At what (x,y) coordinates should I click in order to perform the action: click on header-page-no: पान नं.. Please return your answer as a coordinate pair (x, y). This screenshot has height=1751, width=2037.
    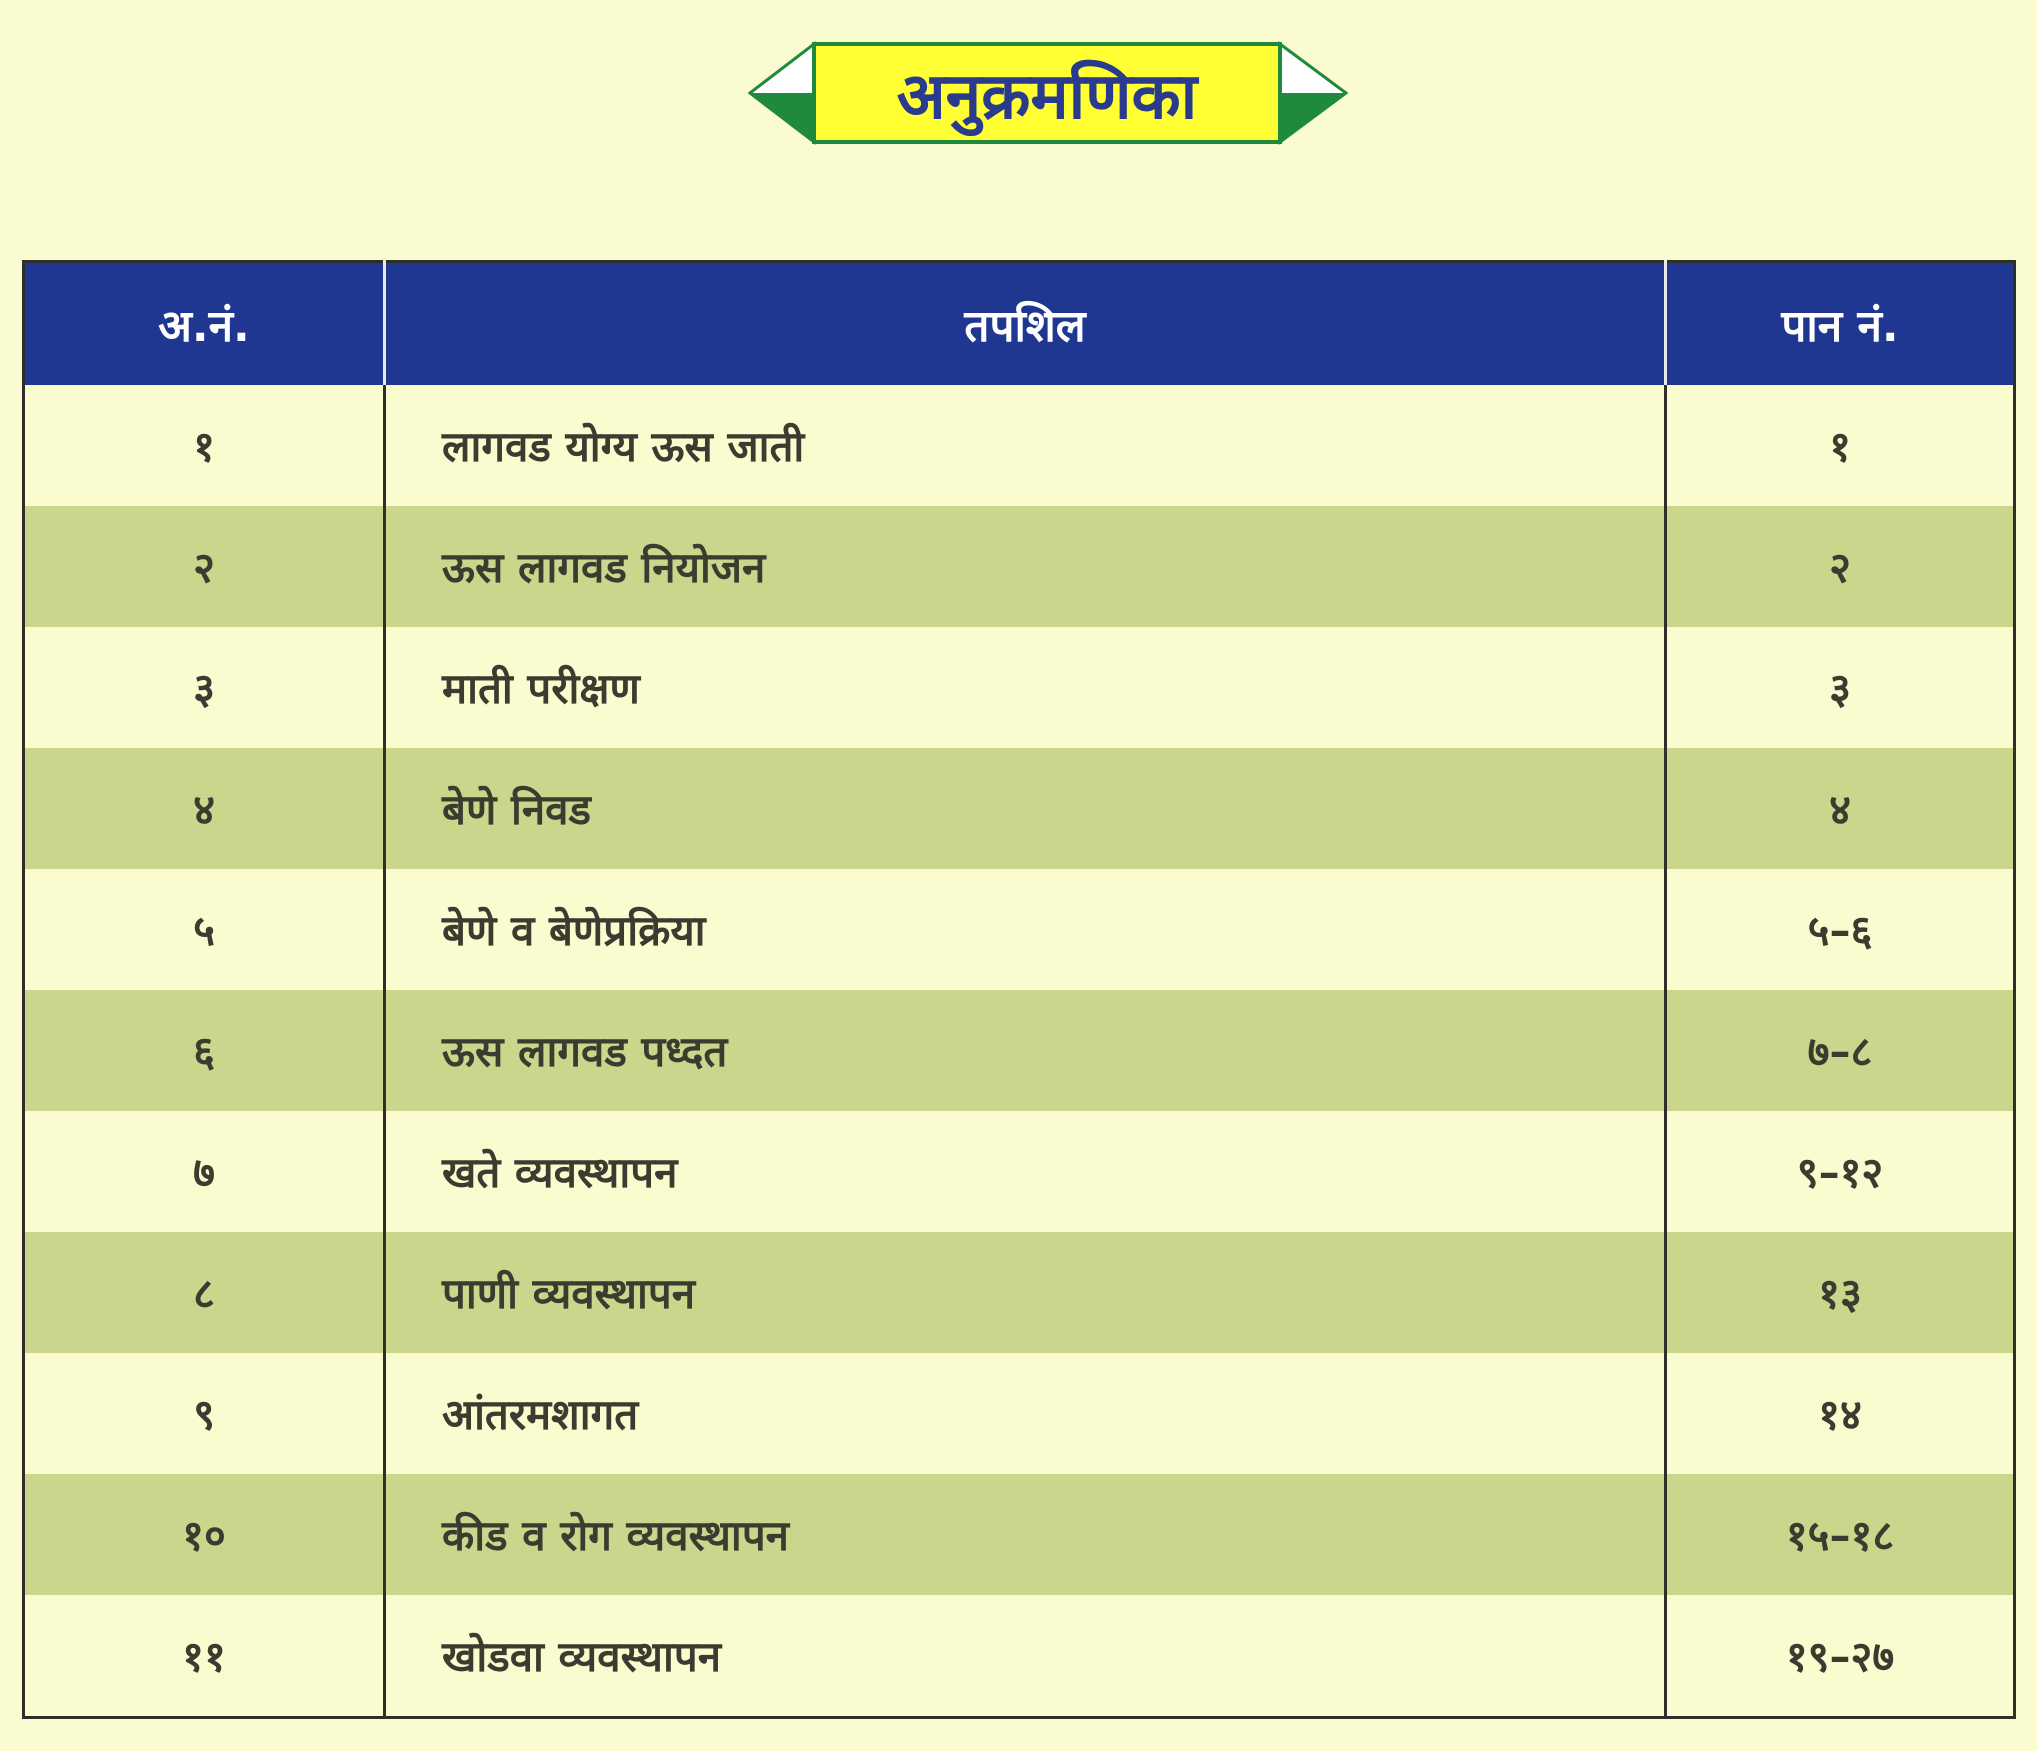
    Looking at the image, I should click on (1839, 323).